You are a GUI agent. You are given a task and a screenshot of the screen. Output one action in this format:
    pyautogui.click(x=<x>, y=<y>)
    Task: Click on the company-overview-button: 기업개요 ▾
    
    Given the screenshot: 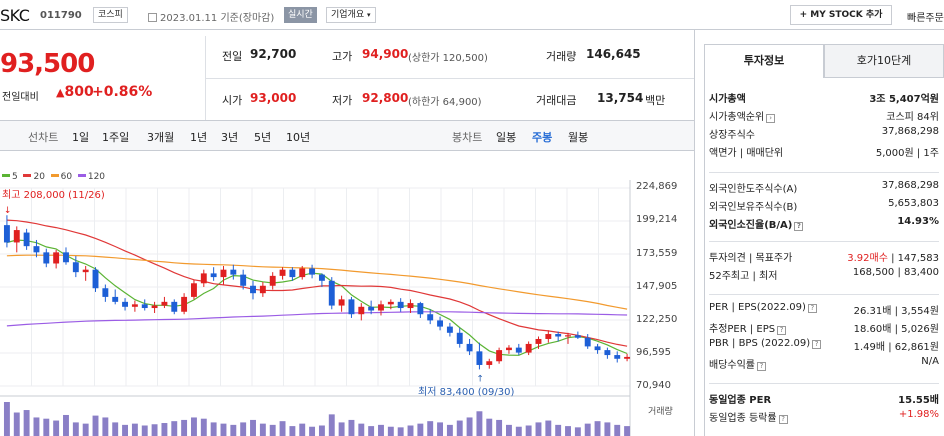 What is the action you would take?
    pyautogui.click(x=351, y=15)
    